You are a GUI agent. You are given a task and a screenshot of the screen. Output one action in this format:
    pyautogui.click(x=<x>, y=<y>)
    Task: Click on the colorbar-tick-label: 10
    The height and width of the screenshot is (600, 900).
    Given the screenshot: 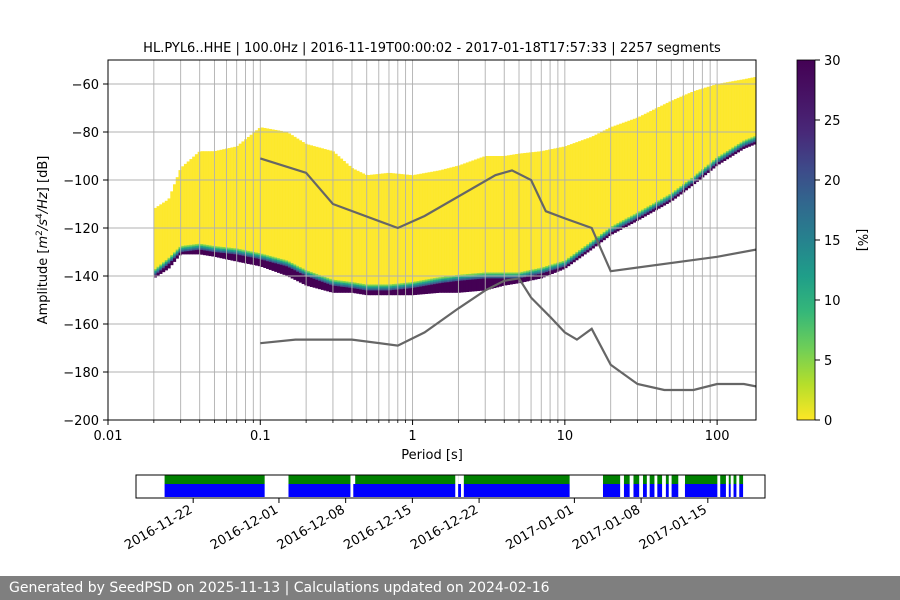 What is the action you would take?
    pyautogui.click(x=832, y=301)
    